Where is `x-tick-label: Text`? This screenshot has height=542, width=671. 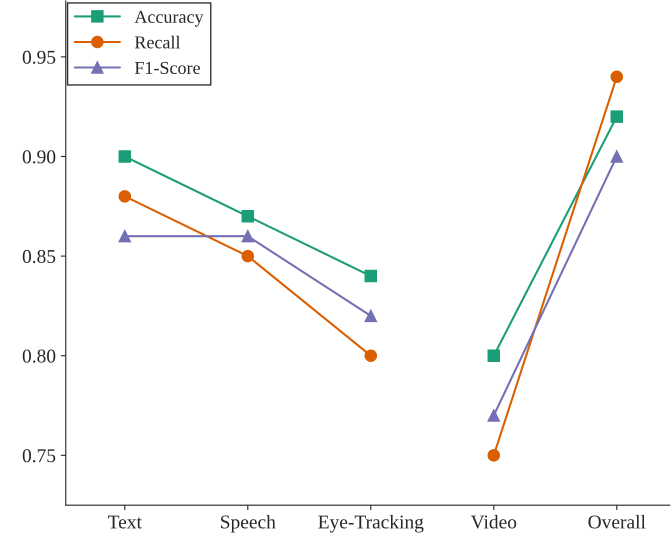 x-tick-label: Text is located at coordinates (125, 522).